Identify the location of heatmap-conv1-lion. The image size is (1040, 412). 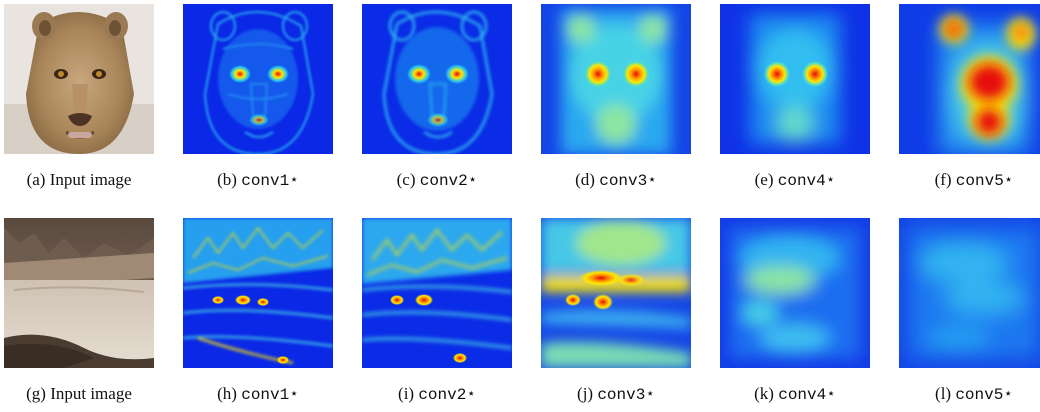
(258, 79).